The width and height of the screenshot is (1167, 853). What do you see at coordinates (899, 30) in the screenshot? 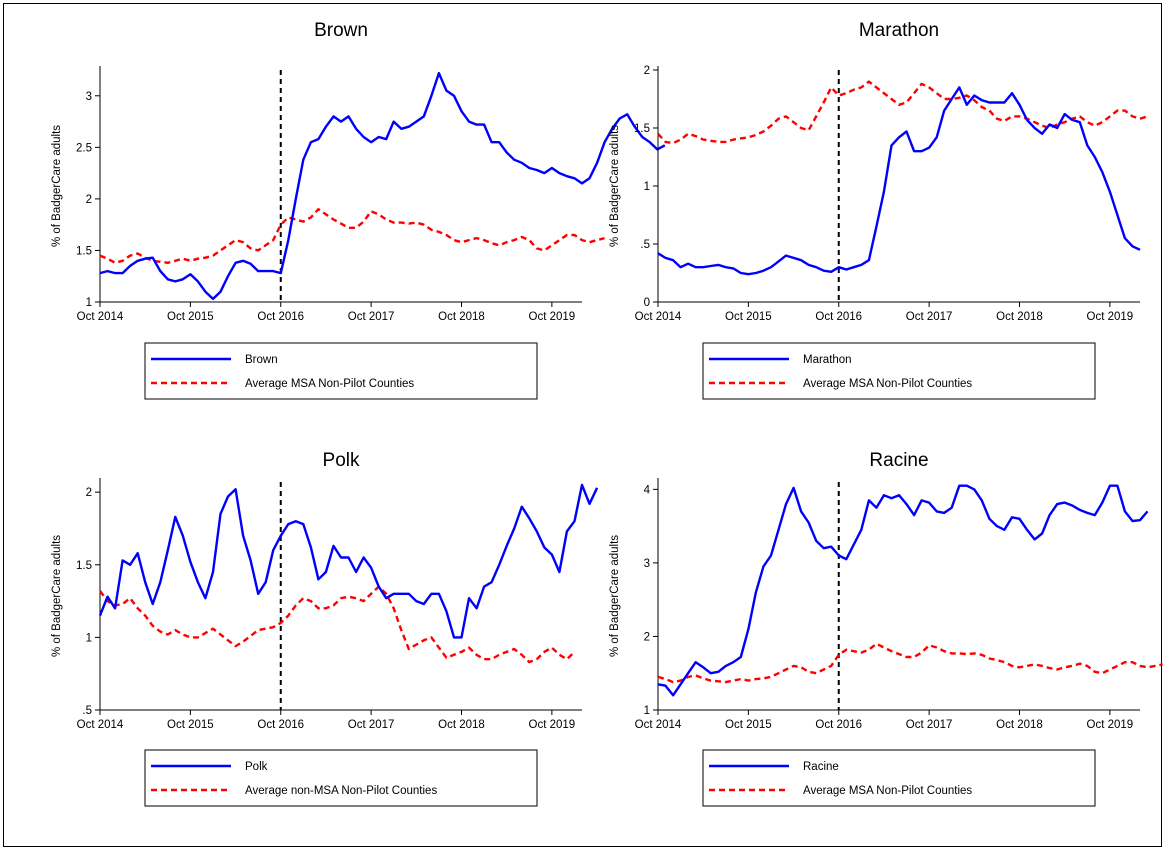
I see `chart-title: Marathon` at bounding box center [899, 30].